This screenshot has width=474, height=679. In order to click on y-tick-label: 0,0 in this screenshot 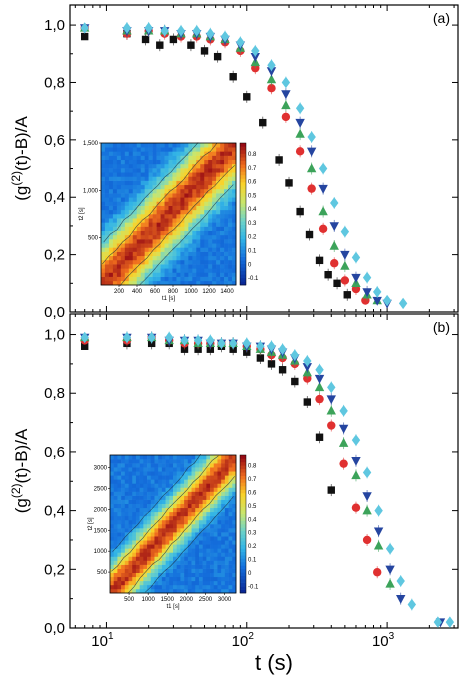, I will do `click(54, 628)`.